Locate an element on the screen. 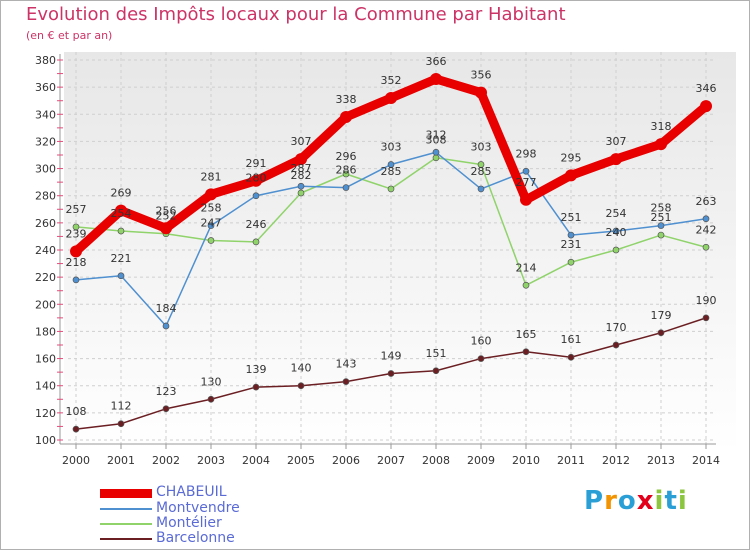 The image size is (750, 550). data-label: 161 is located at coordinates (571, 339).